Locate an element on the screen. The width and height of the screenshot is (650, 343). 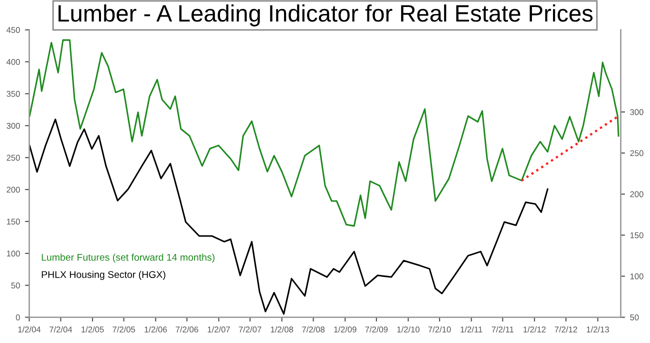
x-tick-label: 1/2/12 is located at coordinates (535, 329).